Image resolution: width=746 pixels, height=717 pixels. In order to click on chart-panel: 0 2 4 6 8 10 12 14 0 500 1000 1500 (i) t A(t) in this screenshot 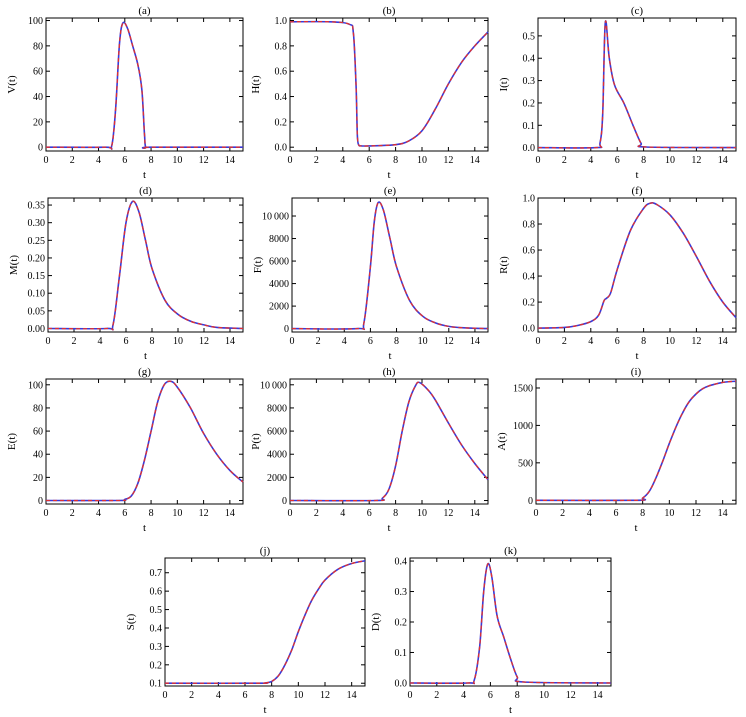, I will do `click(616, 450)`.